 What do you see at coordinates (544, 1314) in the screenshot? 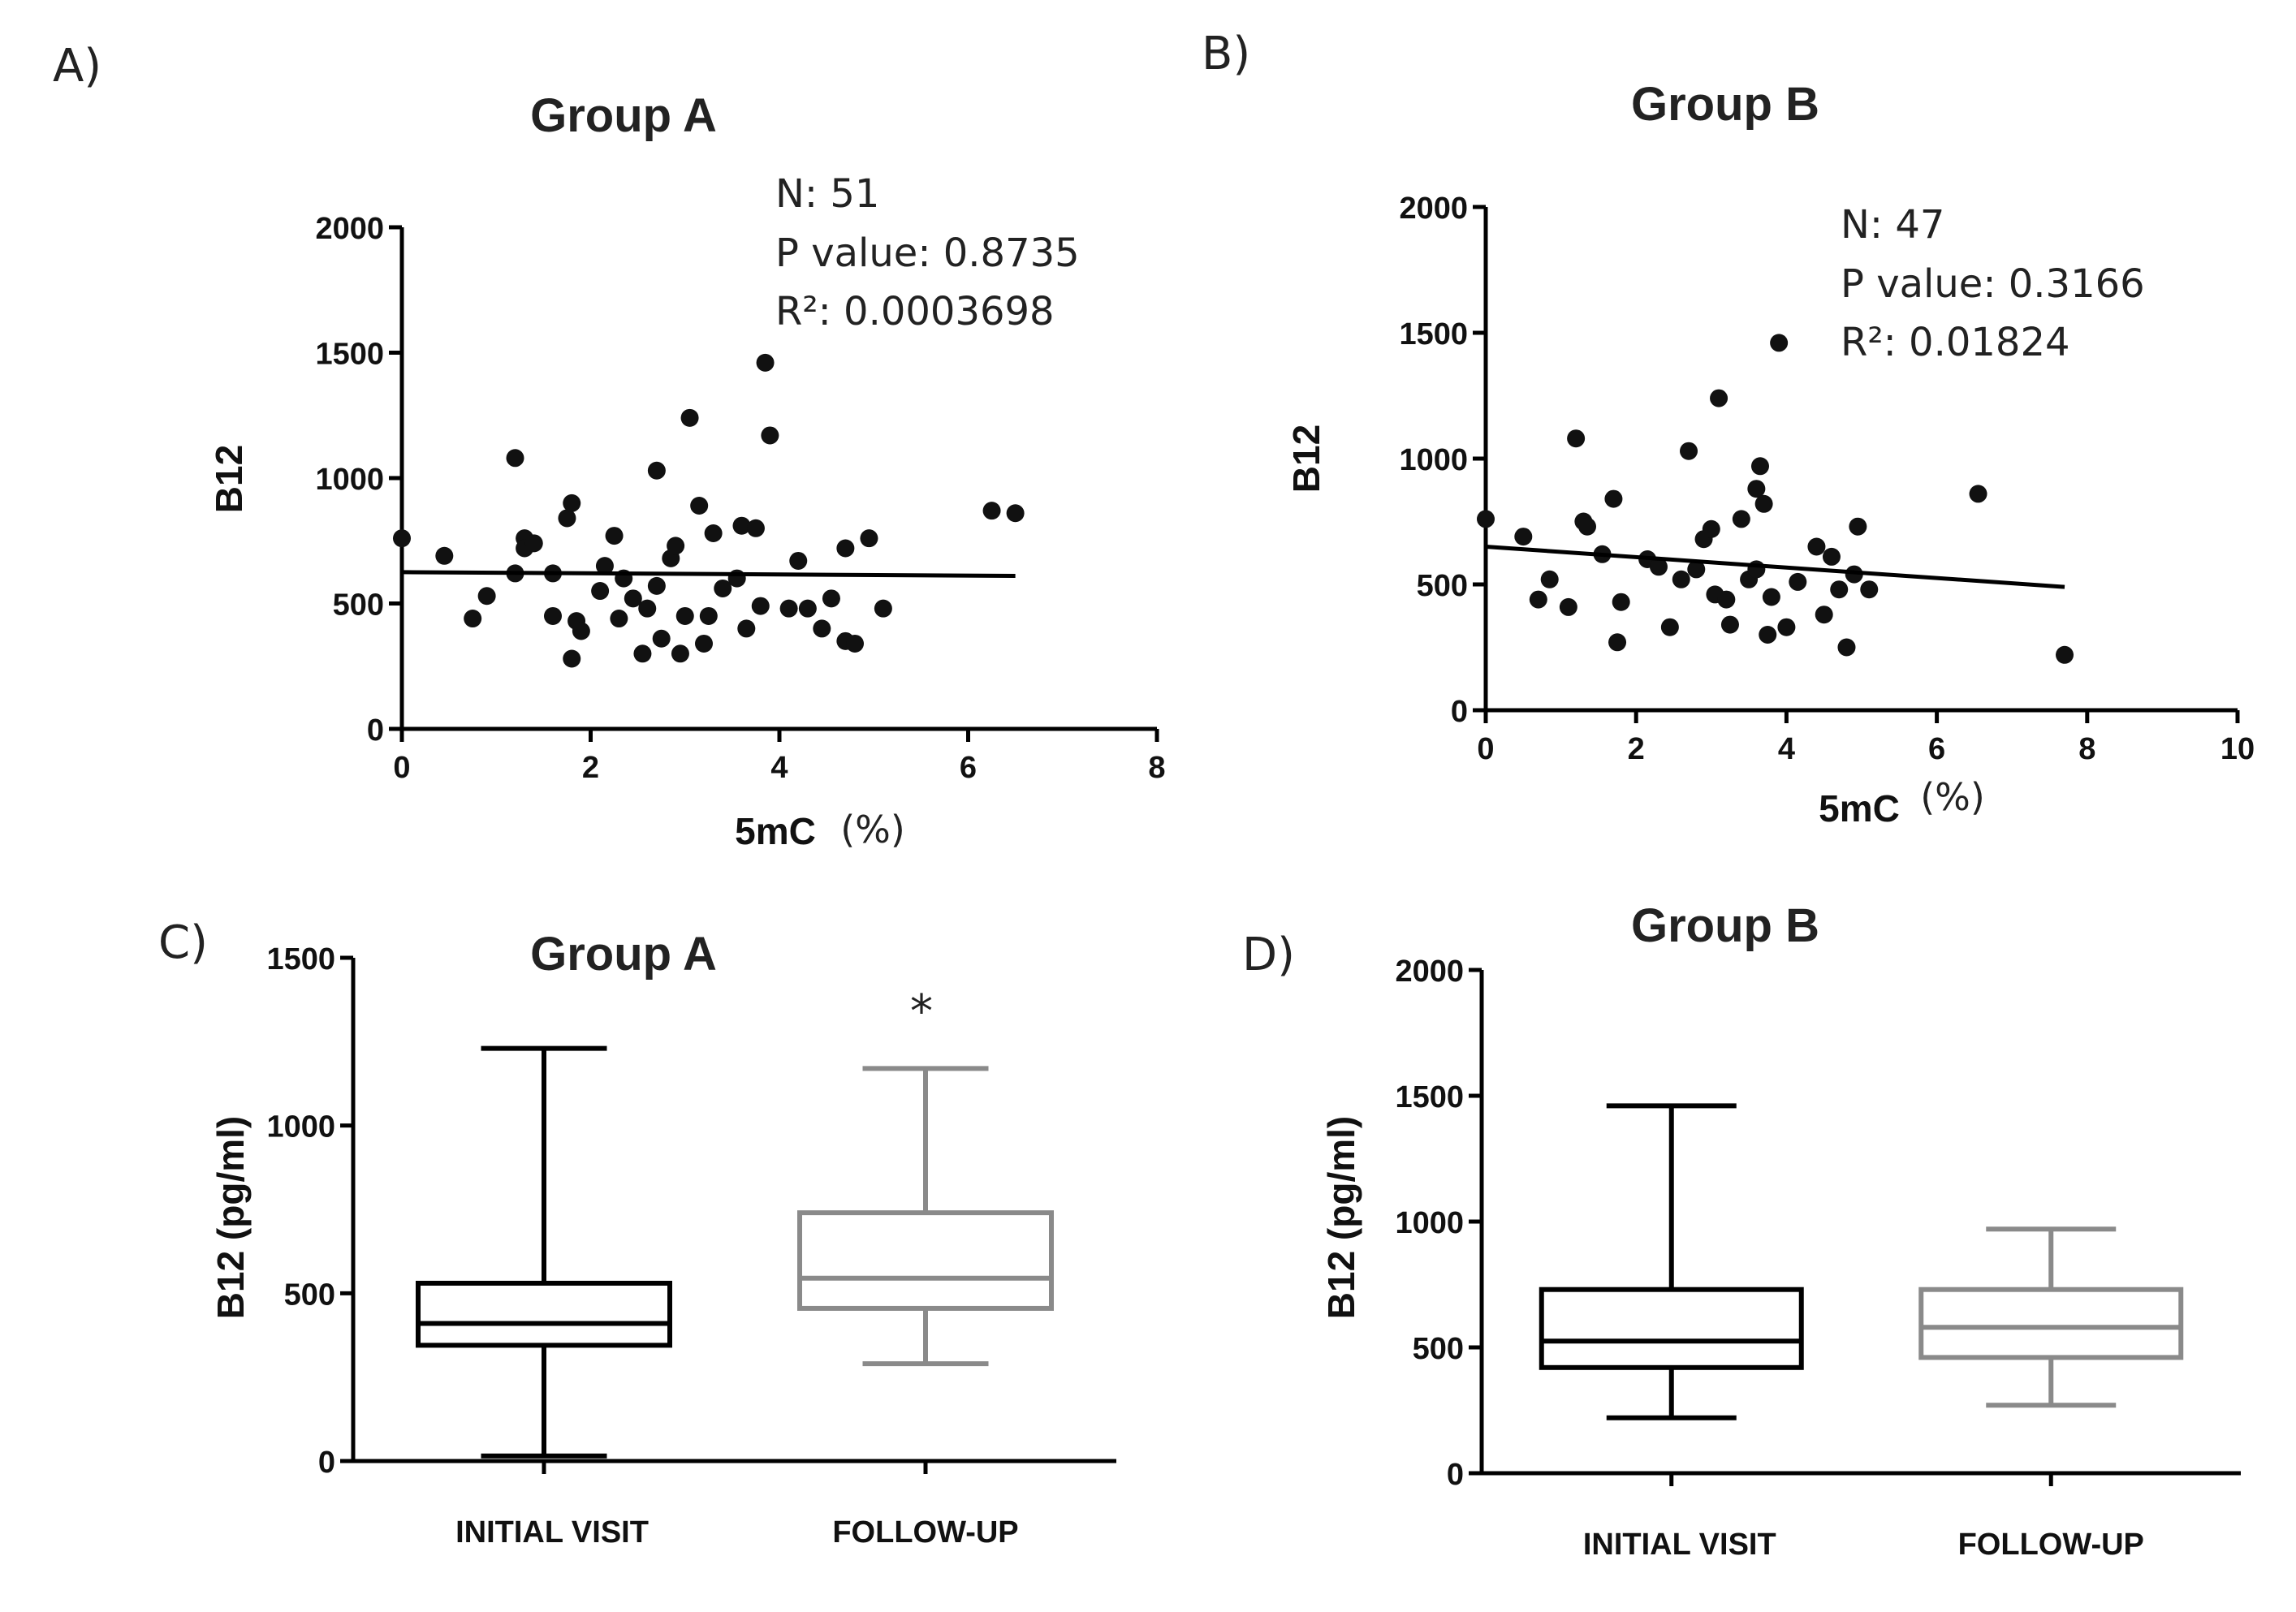
I see `box-iqr` at bounding box center [544, 1314].